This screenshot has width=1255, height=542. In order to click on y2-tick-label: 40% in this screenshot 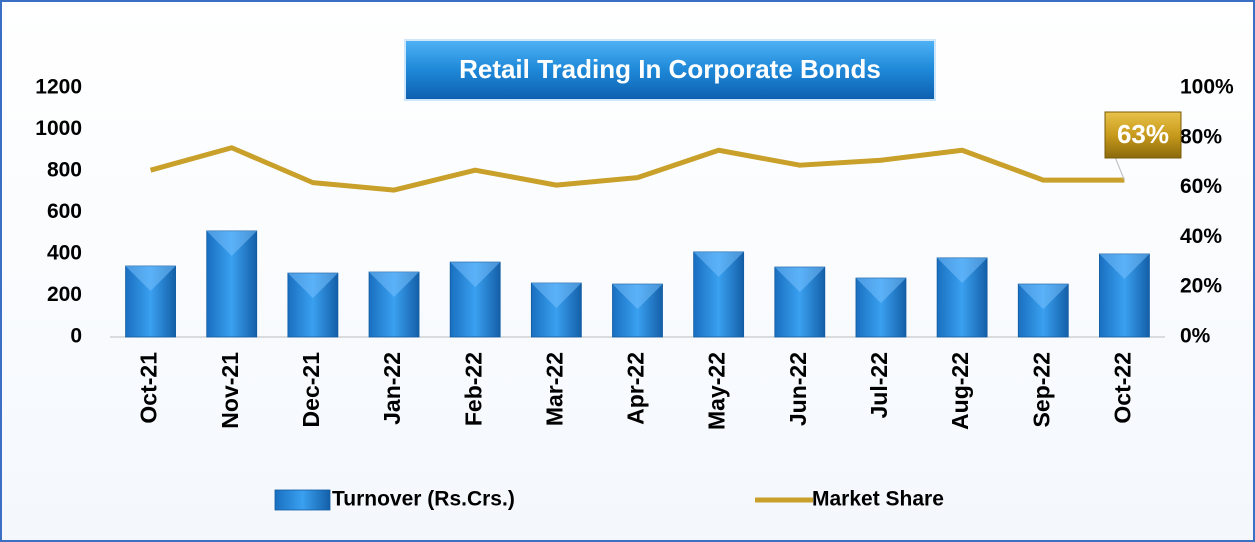, I will do `click(1201, 236)`.